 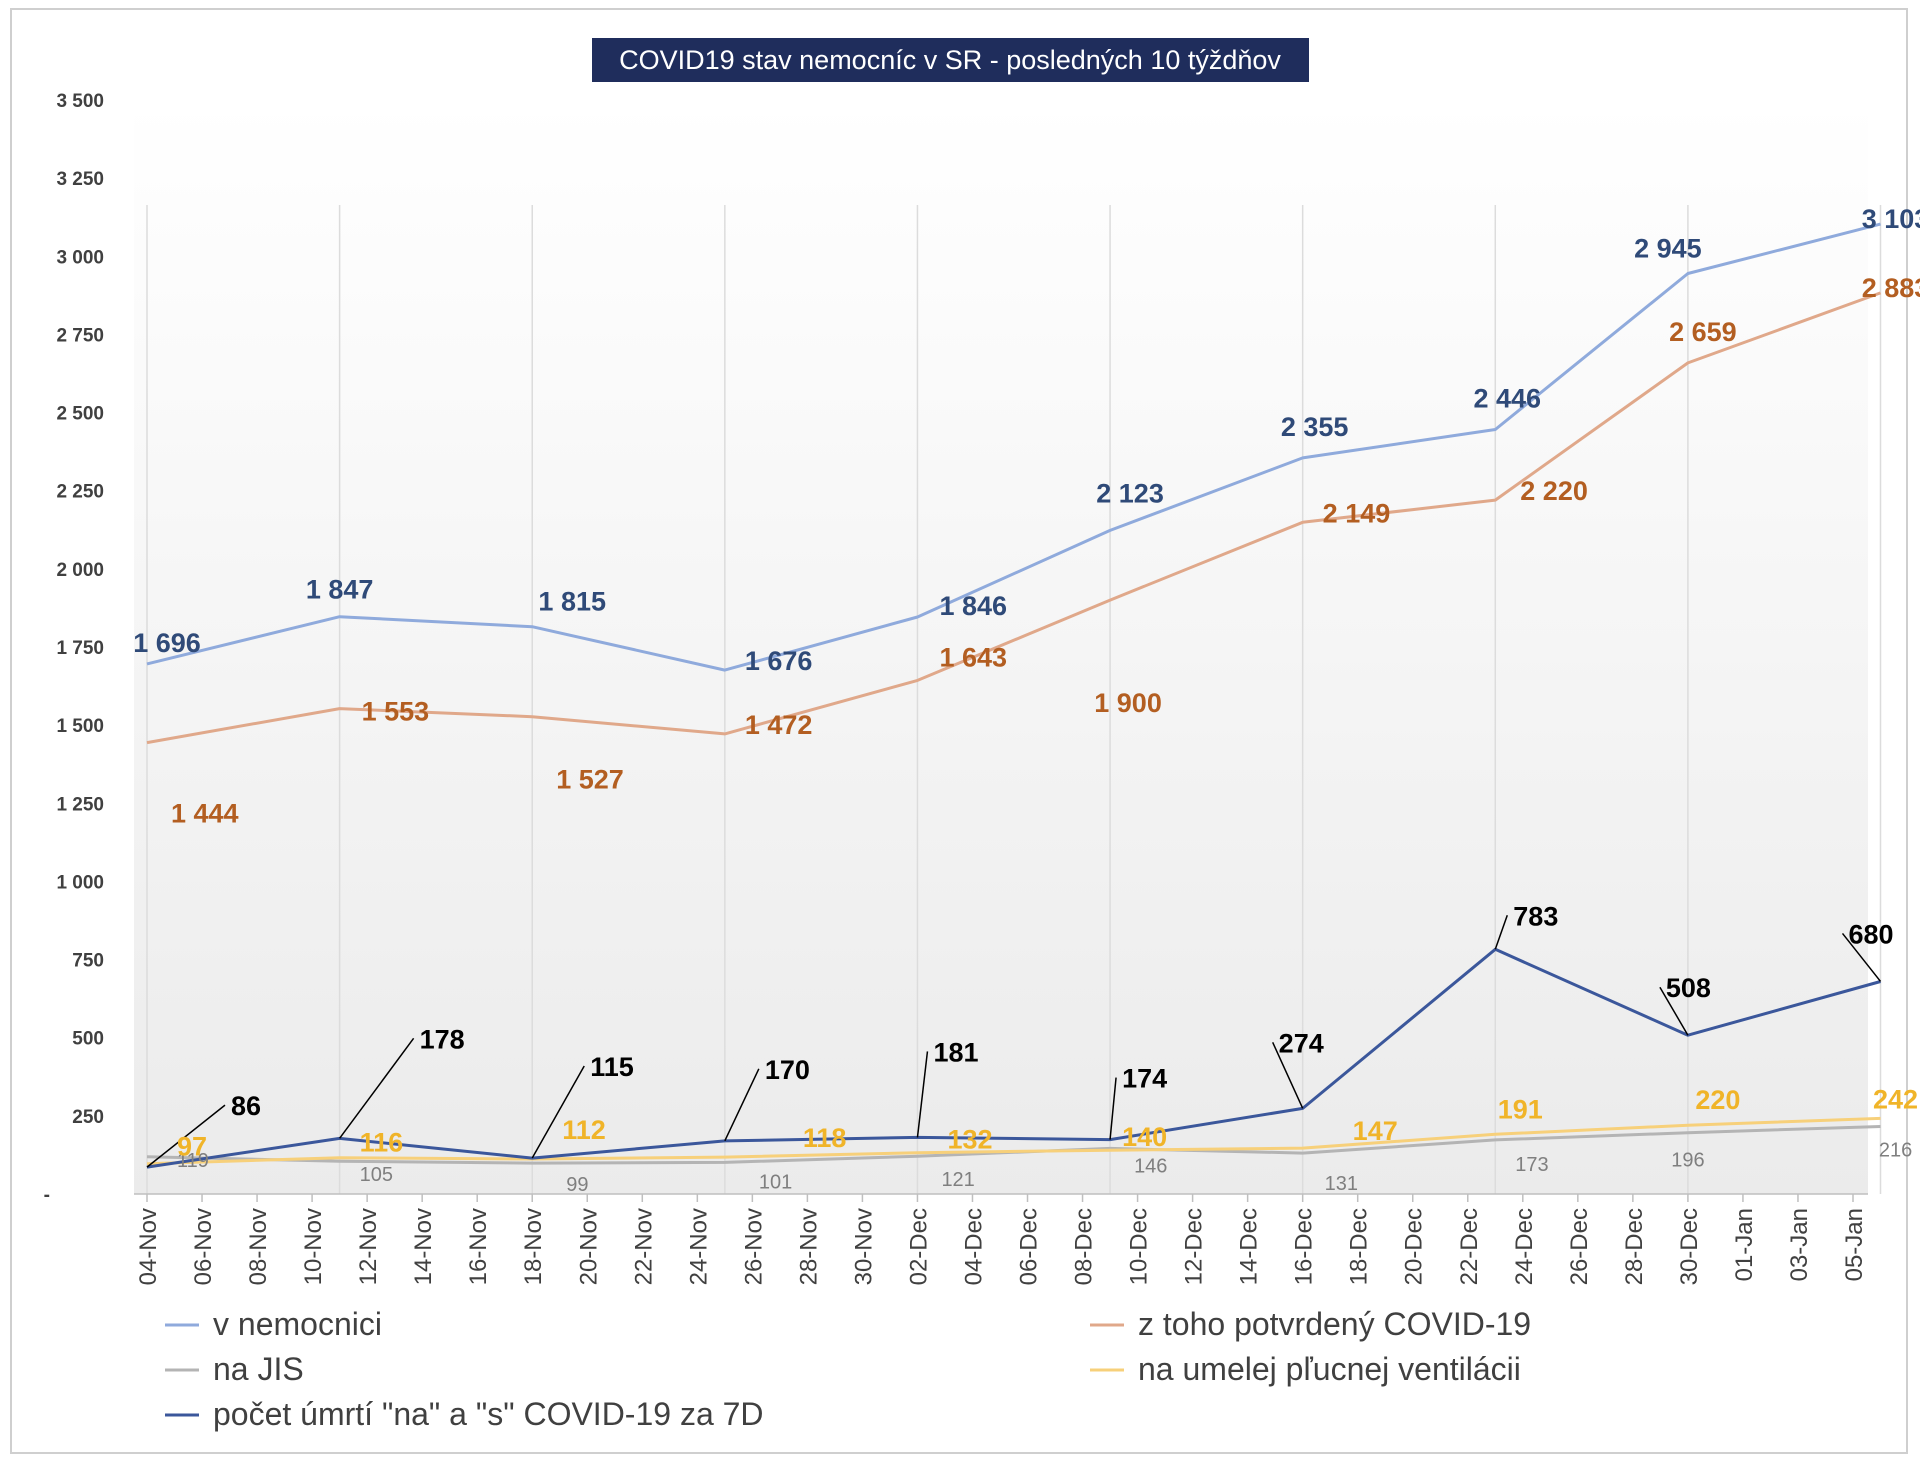 I want to click on data-label-3: 118, so click(x=825, y=1138).